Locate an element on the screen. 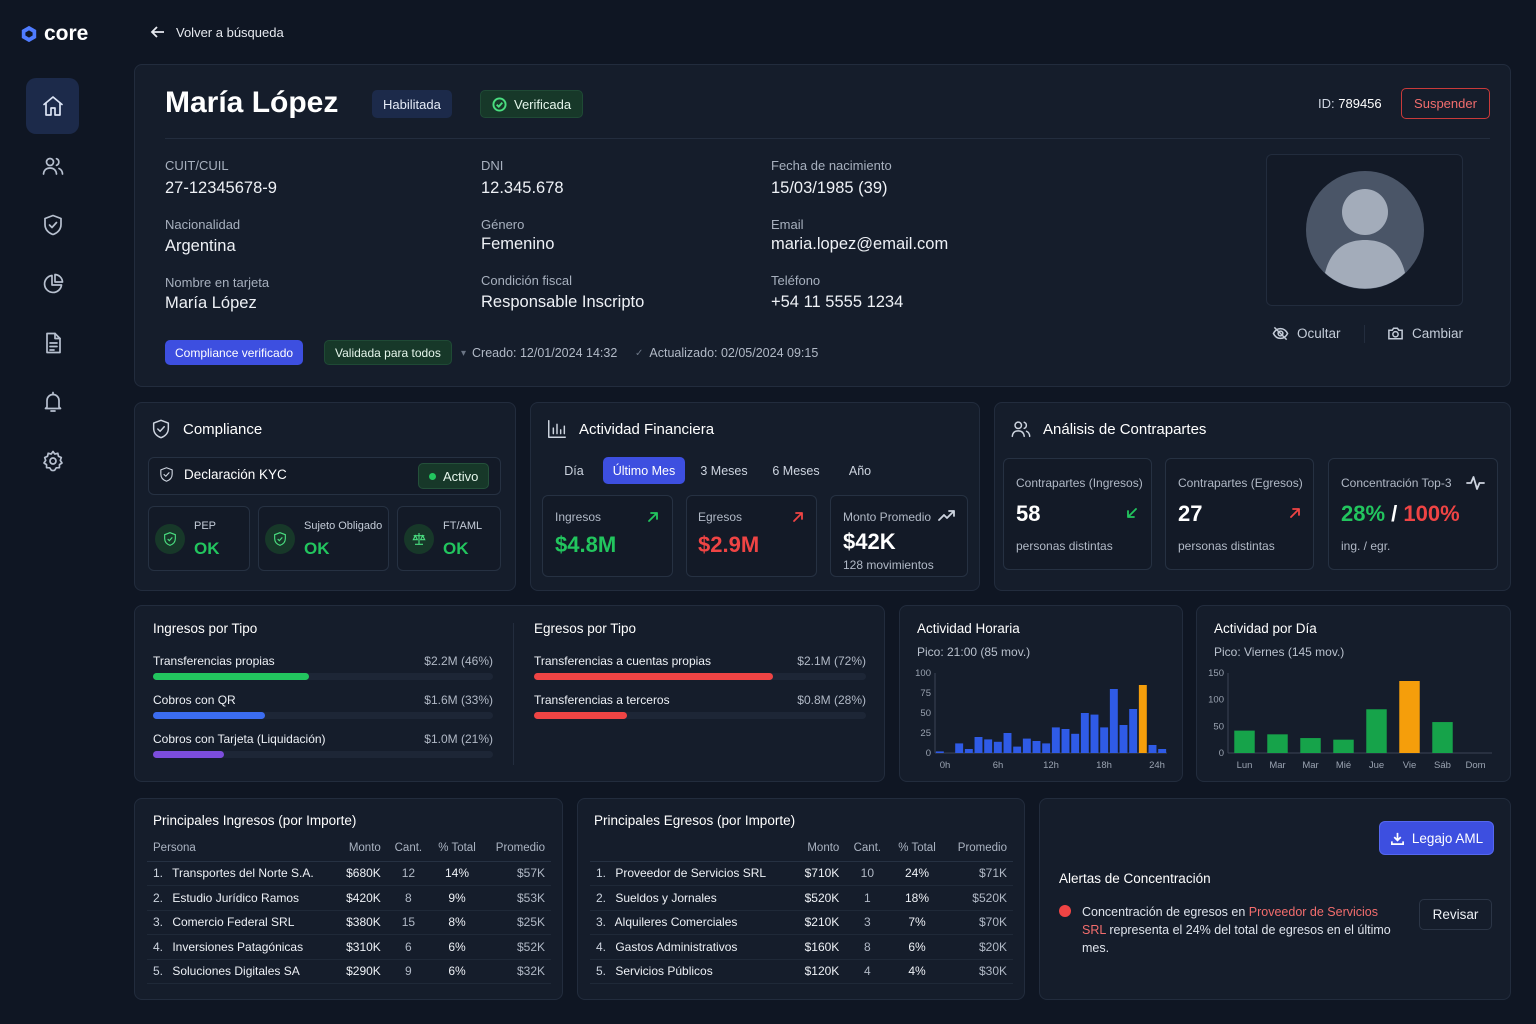 This screenshot has height=1024, width=1536. avatar is located at coordinates (1364, 230).